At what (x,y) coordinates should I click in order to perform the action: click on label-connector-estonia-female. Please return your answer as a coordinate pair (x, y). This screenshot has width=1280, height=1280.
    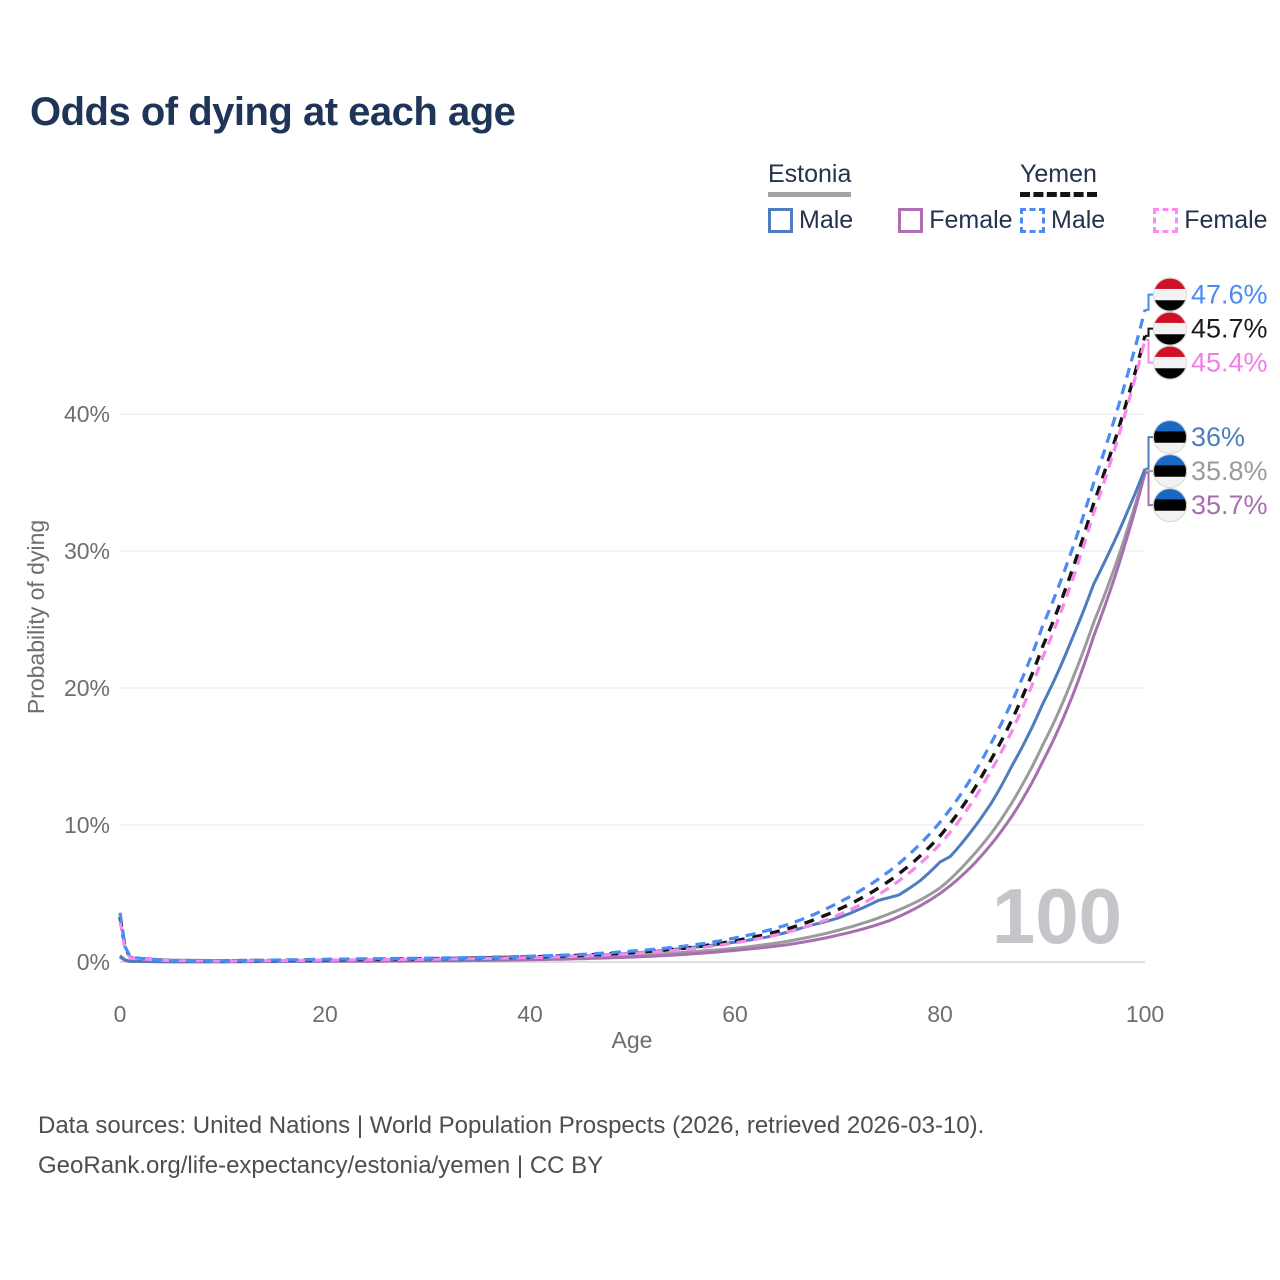
    Looking at the image, I should click on (1149, 489).